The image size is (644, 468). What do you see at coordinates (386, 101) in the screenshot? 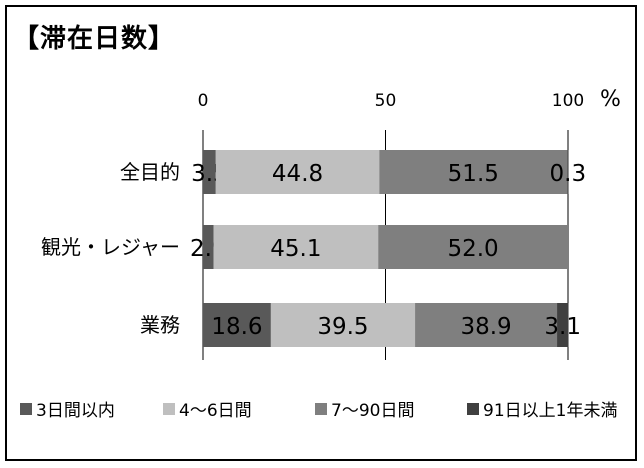
I see `x-tick-label: 50` at bounding box center [386, 101].